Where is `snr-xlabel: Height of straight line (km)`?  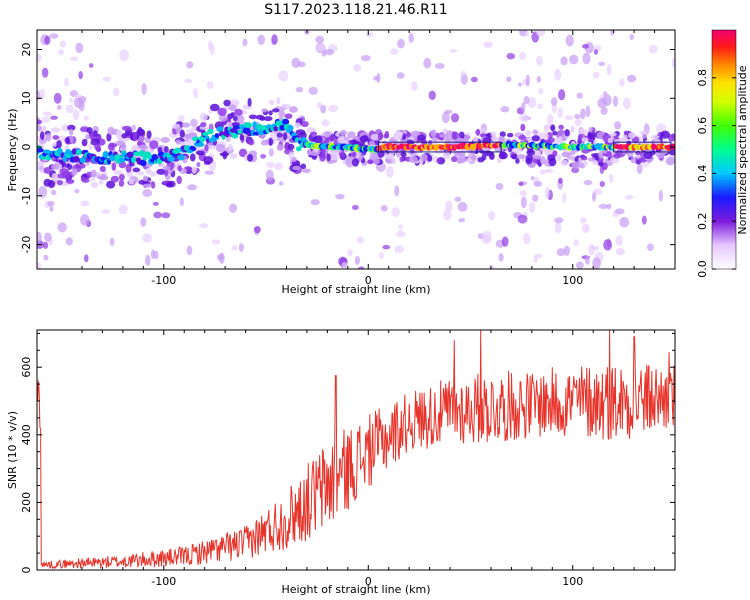 snr-xlabel: Height of straight line (km) is located at coordinates (355, 589).